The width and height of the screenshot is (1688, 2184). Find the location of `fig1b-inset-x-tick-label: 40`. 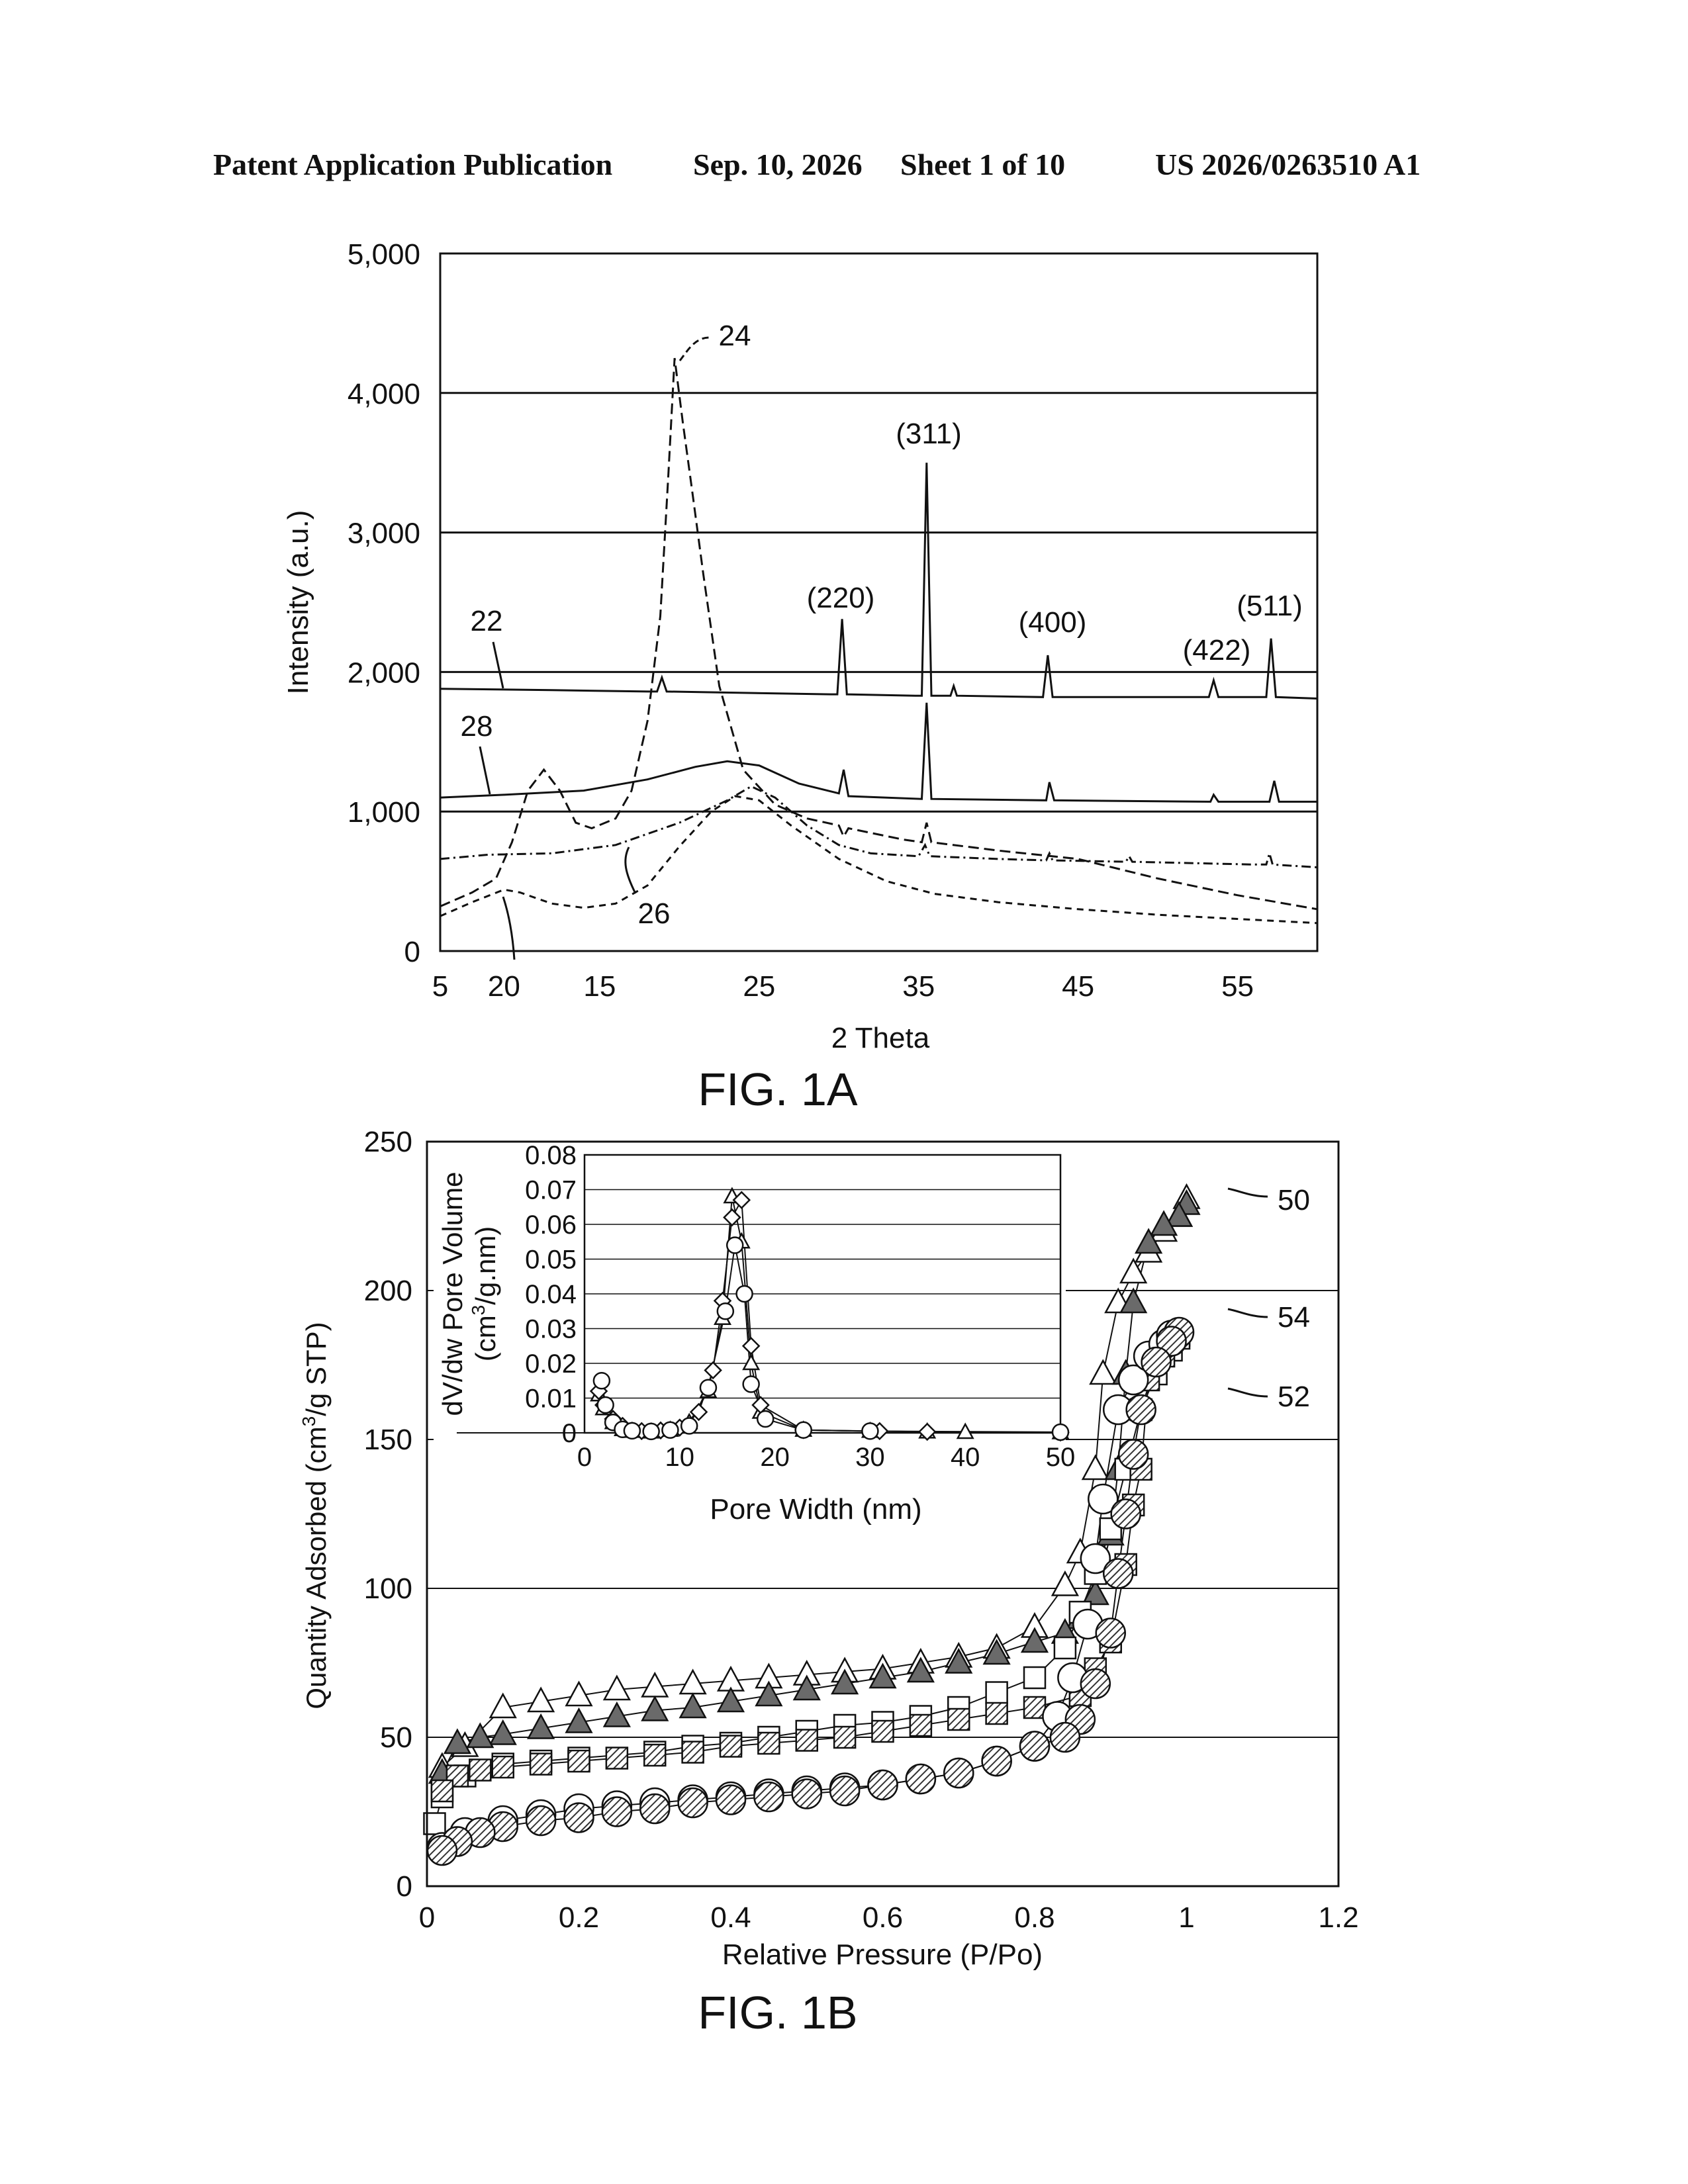

fig1b-inset-x-tick-label: 40 is located at coordinates (965, 1457).